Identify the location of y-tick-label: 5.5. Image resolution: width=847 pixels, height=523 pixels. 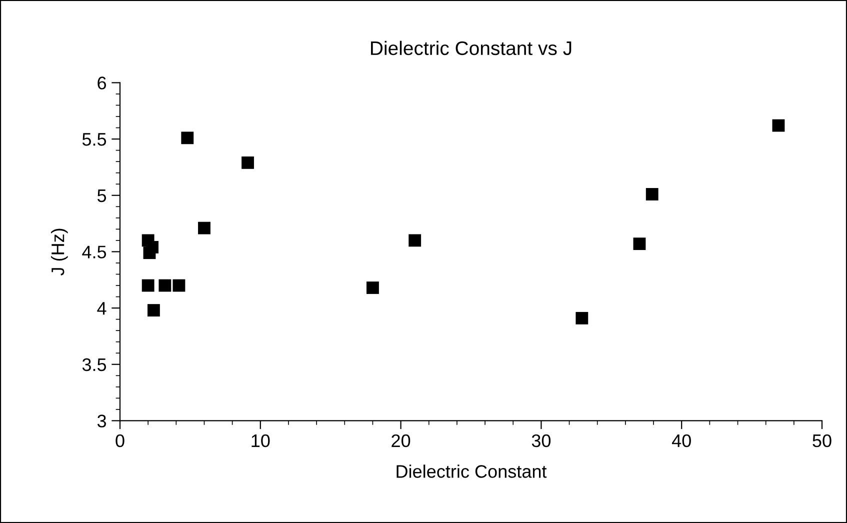
(94, 139).